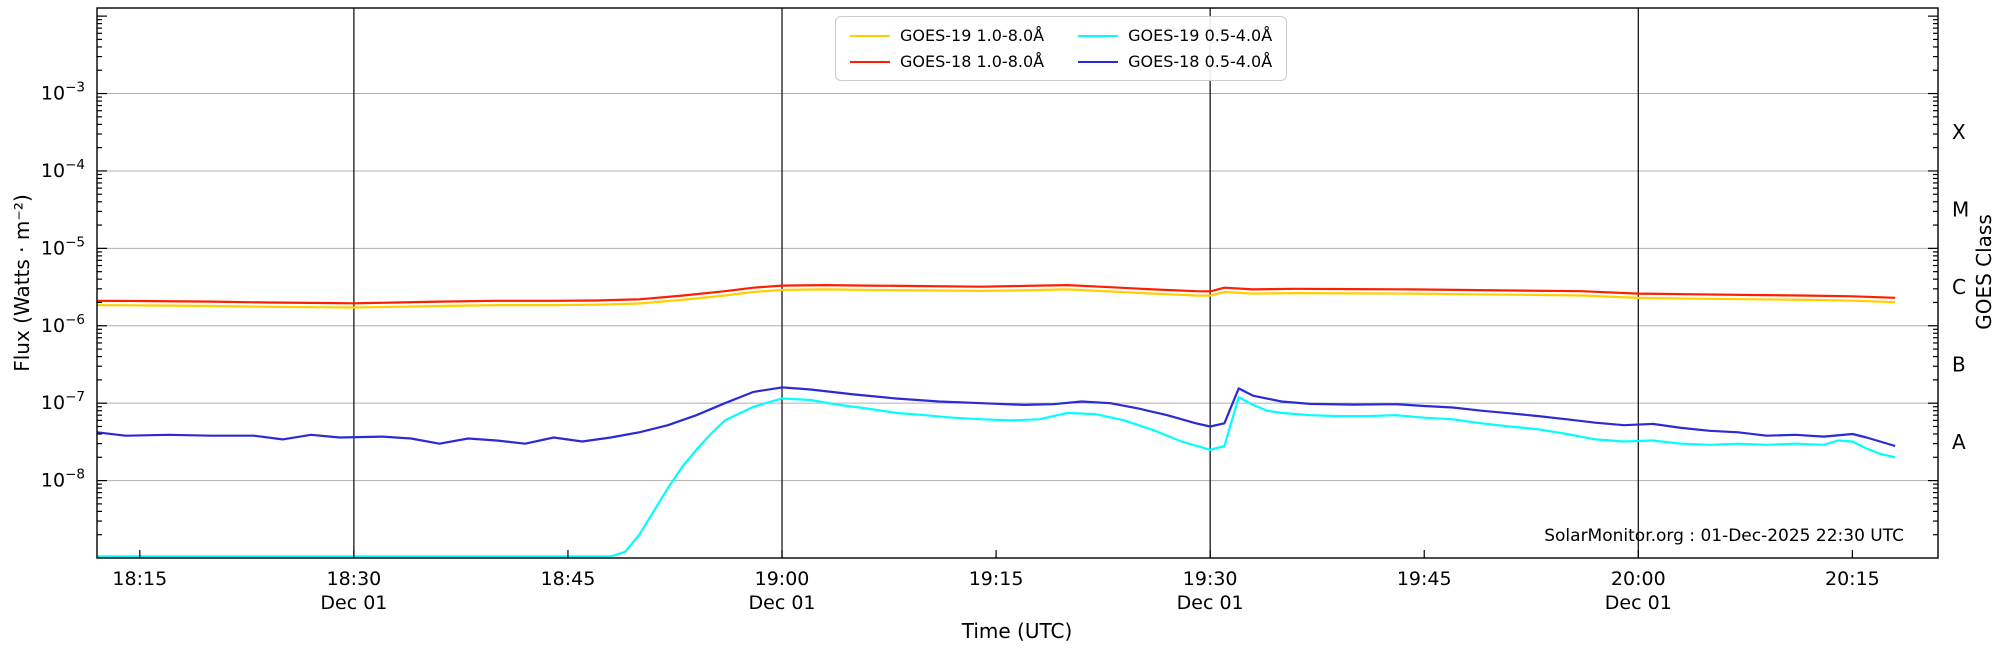 The image size is (2000, 650). What do you see at coordinates (1959, 364) in the screenshot?
I see `class-label-B: B` at bounding box center [1959, 364].